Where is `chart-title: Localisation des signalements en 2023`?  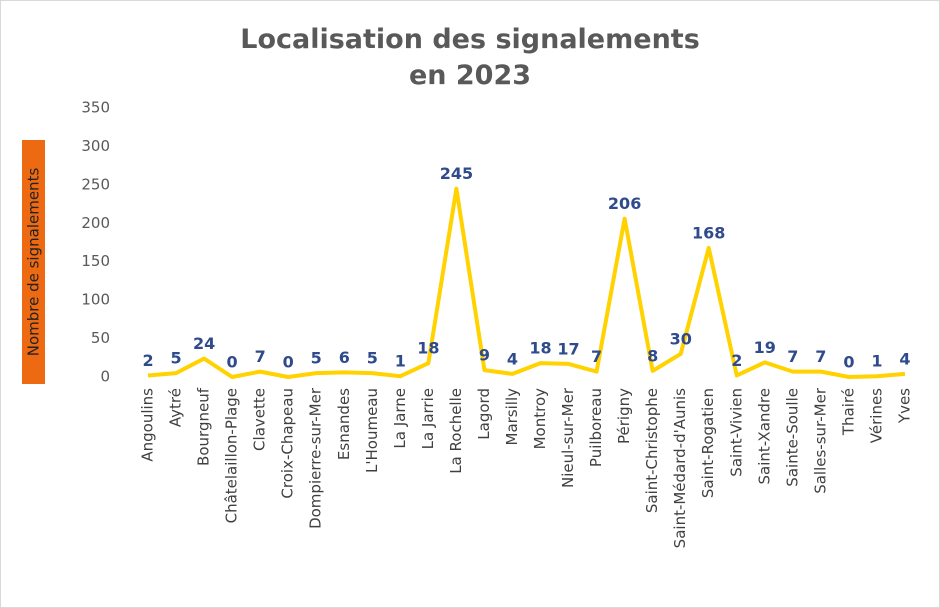
chart-title: Localisation des signalements en 2023 is located at coordinates (470, 57).